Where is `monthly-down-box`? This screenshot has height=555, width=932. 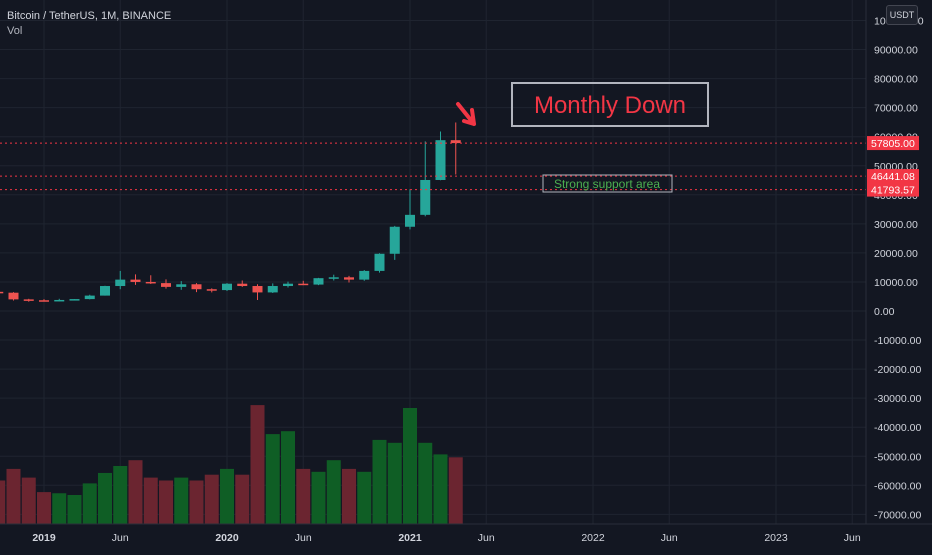
monthly-down-box is located at coordinates (610, 104).